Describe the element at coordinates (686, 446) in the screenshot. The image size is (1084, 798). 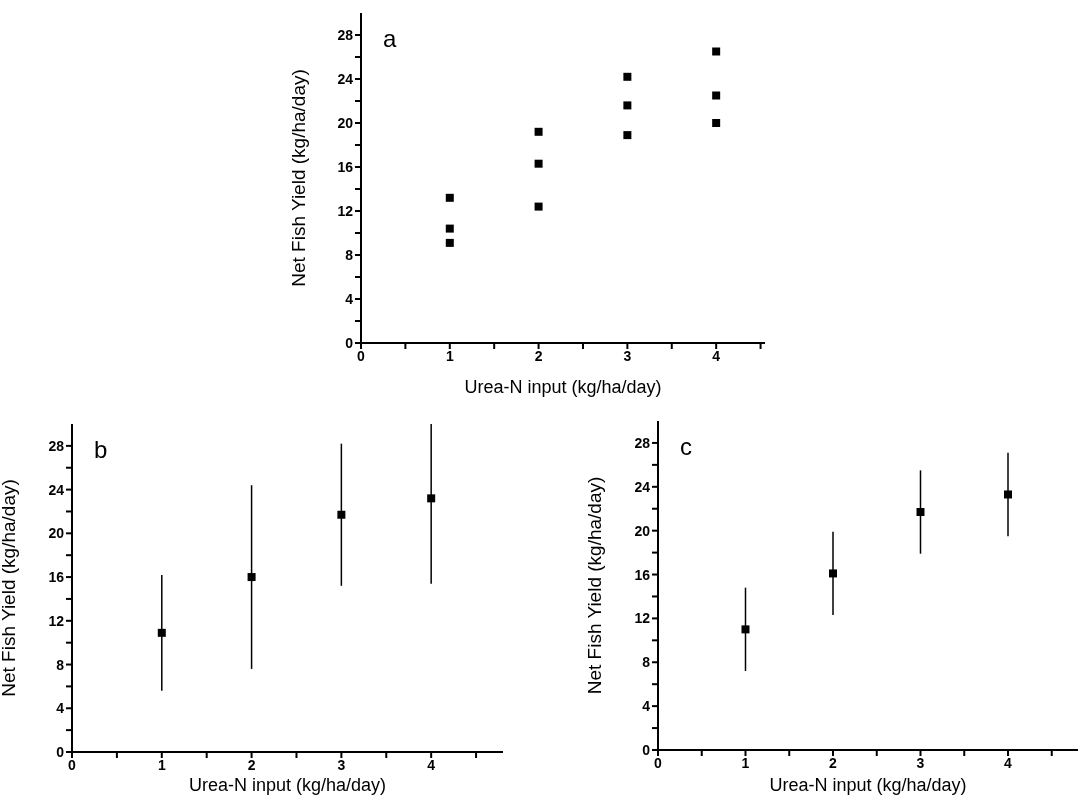
I see `annotation: c` at that location.